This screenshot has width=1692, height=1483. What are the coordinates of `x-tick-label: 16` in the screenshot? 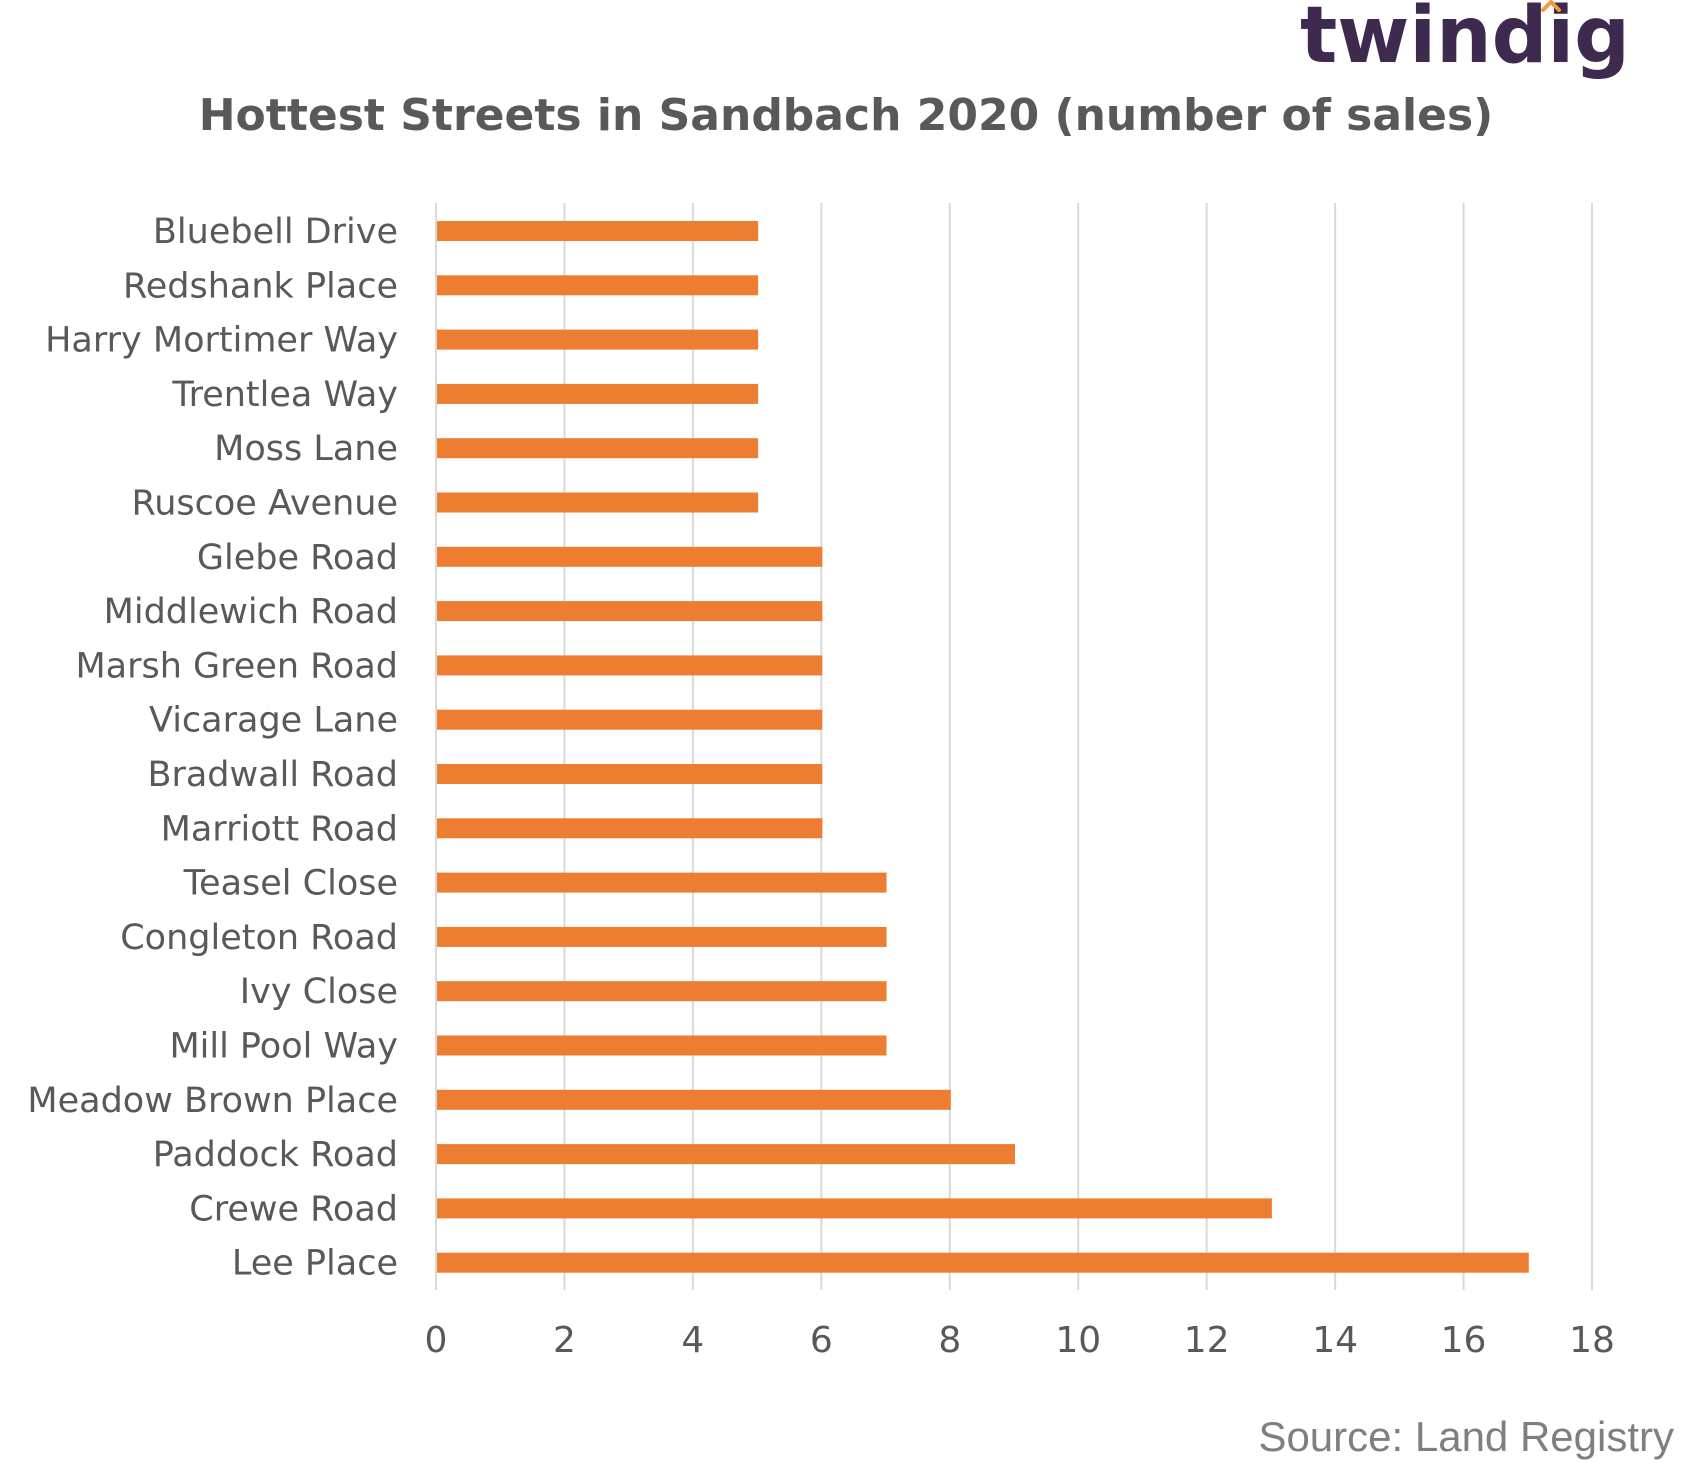 It's located at (1464, 1340).